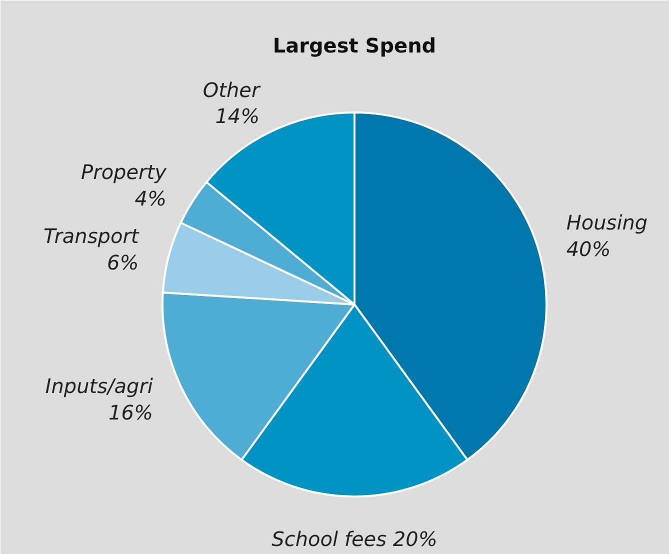 The image size is (669, 554). I want to click on slice-label: Housing, so click(607, 222).